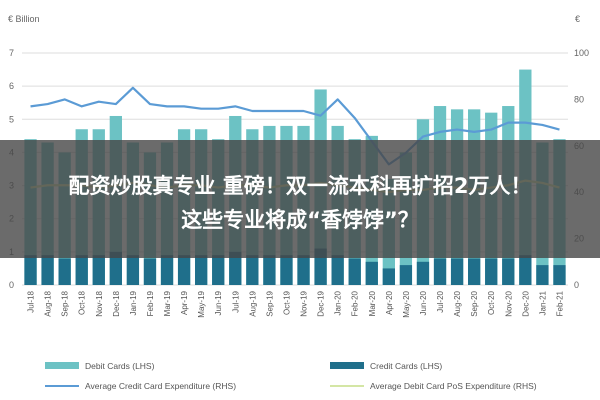 This screenshot has height=400, width=600. I want to click on x-tick-label: May-20, so click(406, 303).